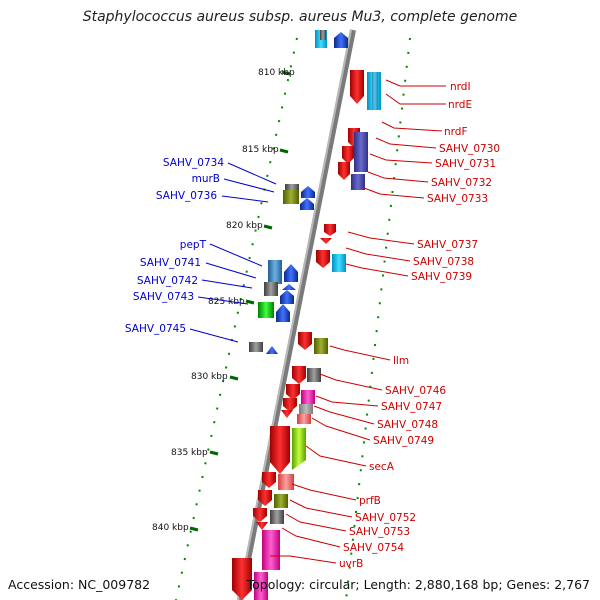  What do you see at coordinates (331, 39) in the screenshot?
I see `top-features` at bounding box center [331, 39].